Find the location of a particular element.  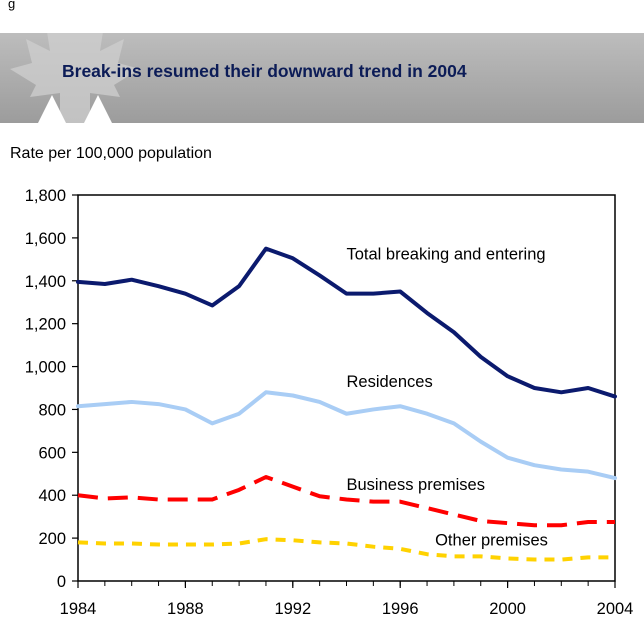

y-tick-label: 600 is located at coordinates (52, 453).